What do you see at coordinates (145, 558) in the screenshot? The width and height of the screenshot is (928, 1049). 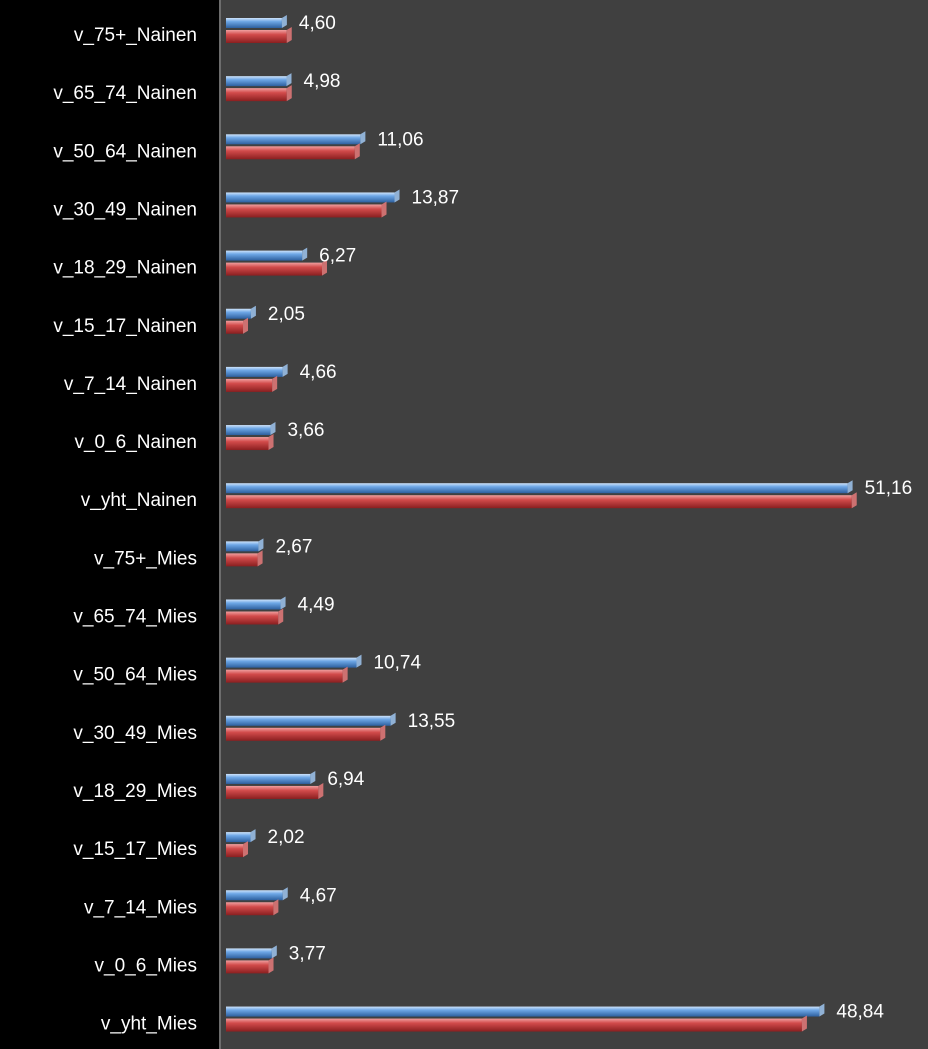 I see `category-label: v_75+_Mies` at bounding box center [145, 558].